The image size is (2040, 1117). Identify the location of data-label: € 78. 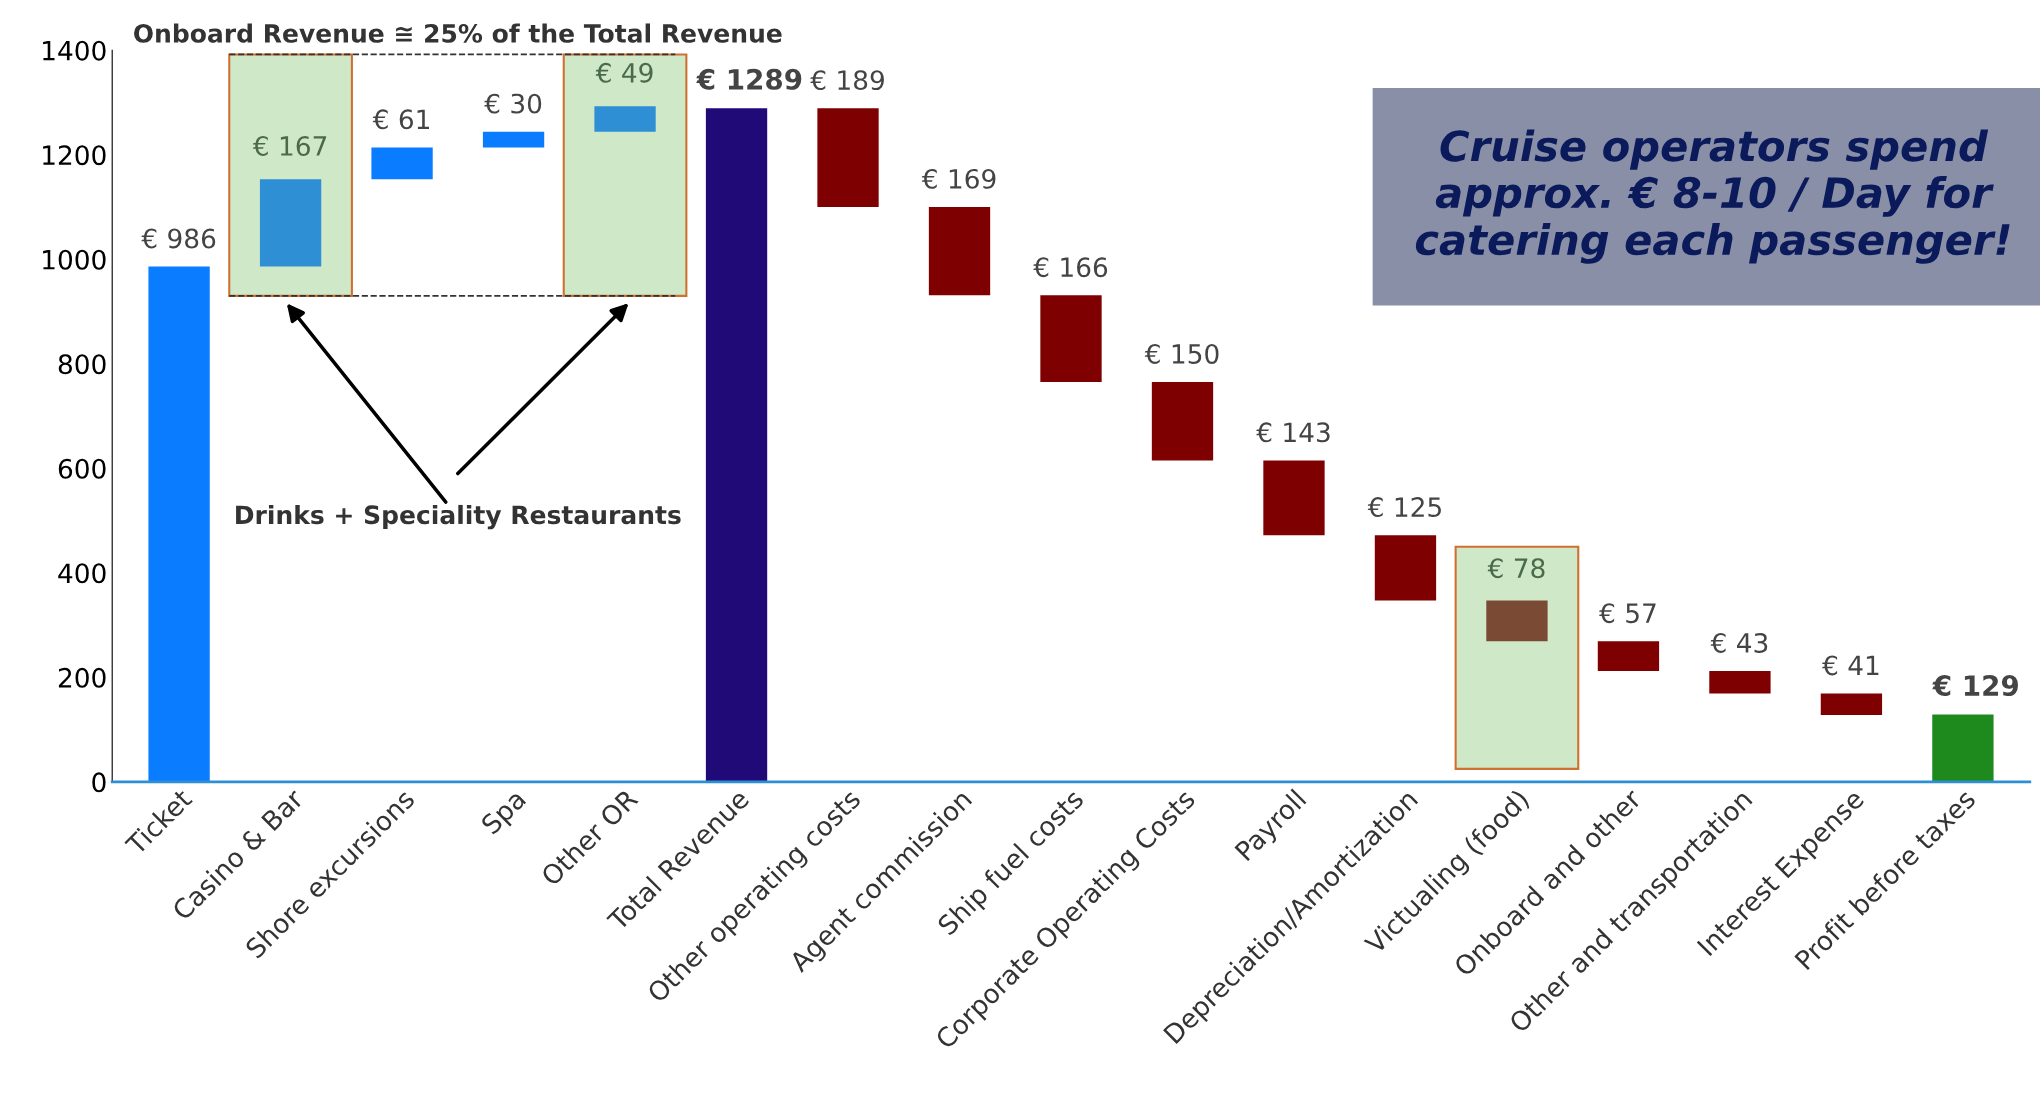
(1516, 568).